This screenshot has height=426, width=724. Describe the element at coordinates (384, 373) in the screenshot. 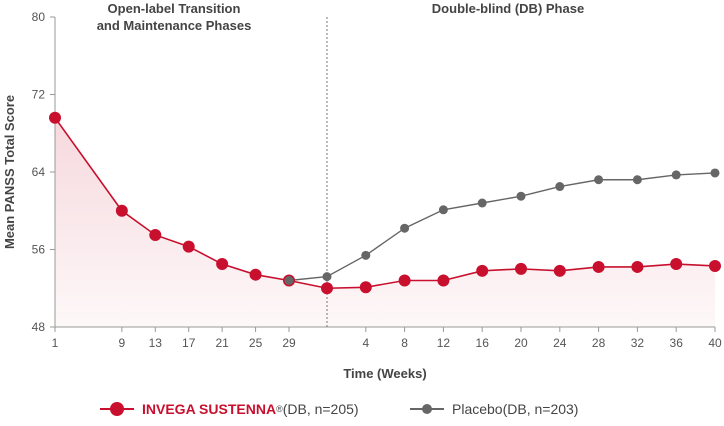

I see `x-axis-title: Time (Weeks)` at that location.